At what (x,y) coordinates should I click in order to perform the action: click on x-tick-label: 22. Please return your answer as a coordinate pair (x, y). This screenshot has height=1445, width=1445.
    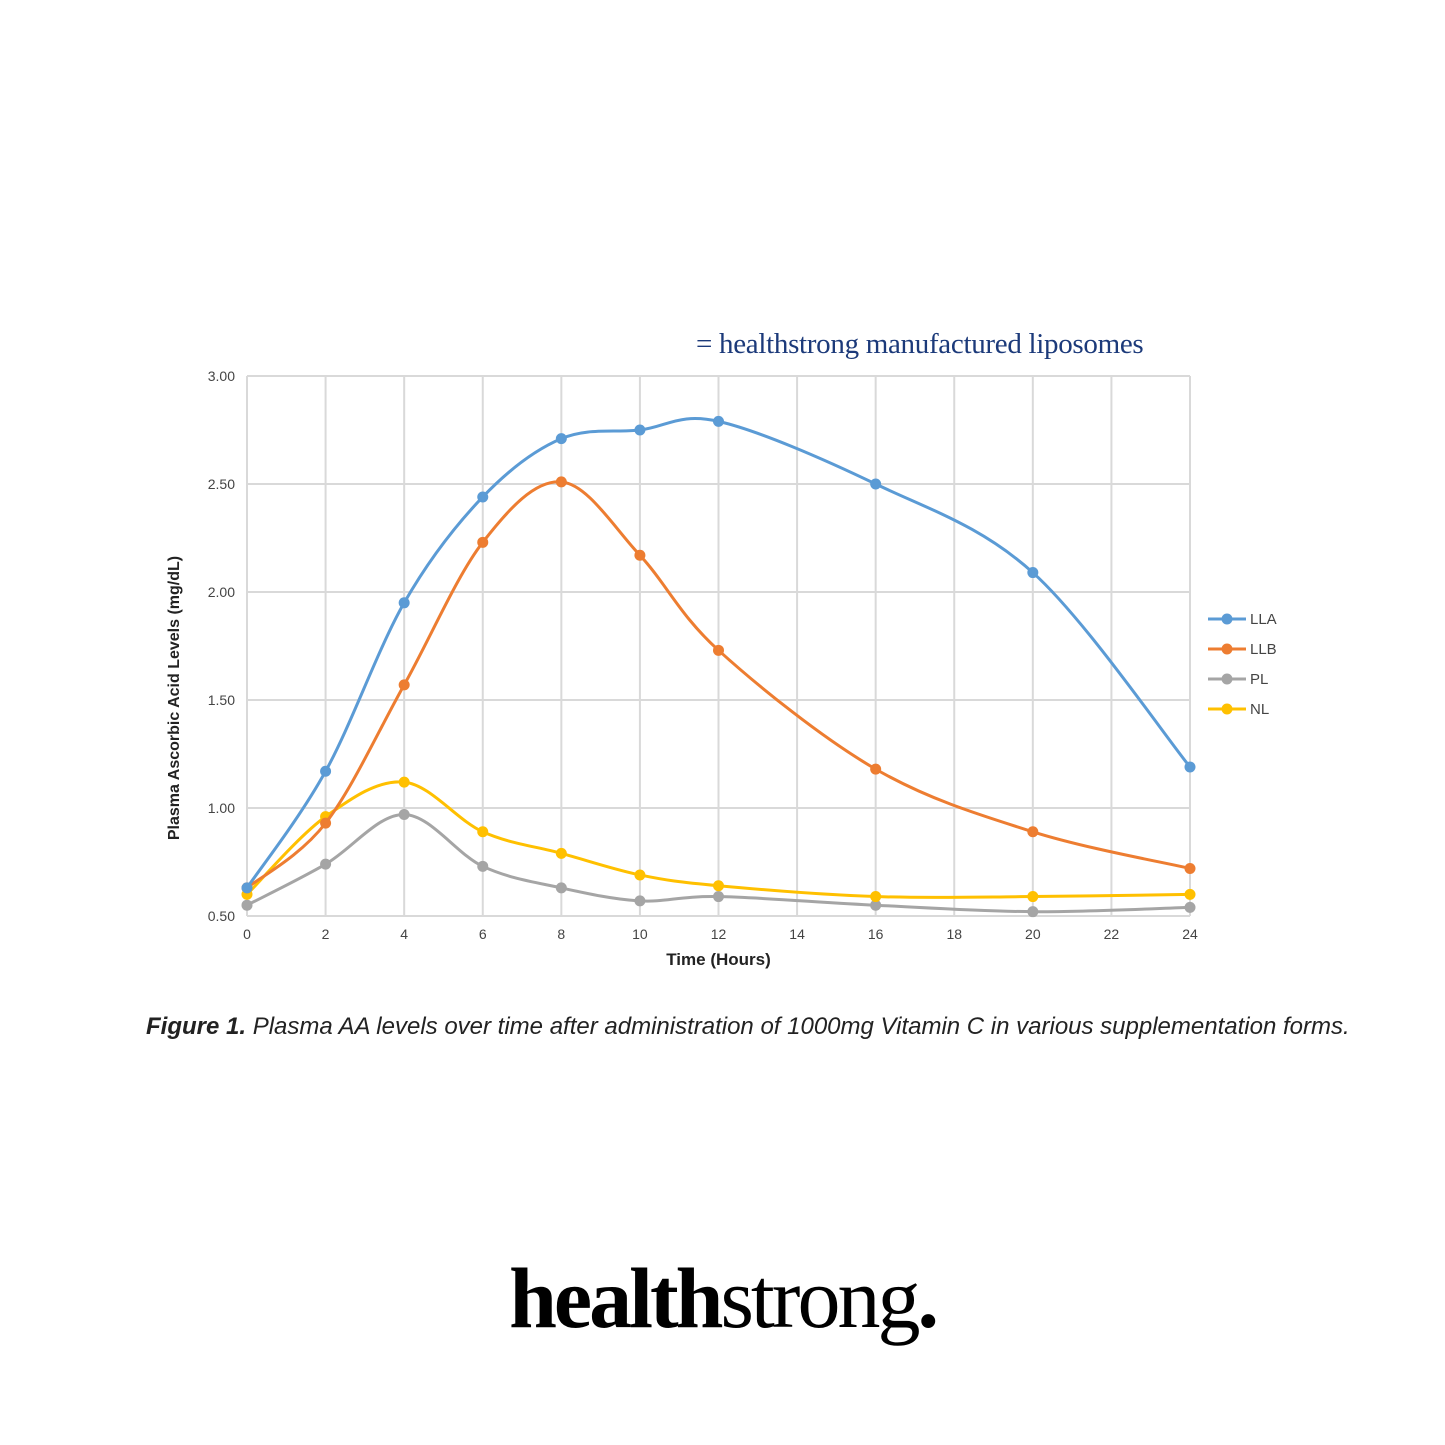
    Looking at the image, I should click on (1112, 934).